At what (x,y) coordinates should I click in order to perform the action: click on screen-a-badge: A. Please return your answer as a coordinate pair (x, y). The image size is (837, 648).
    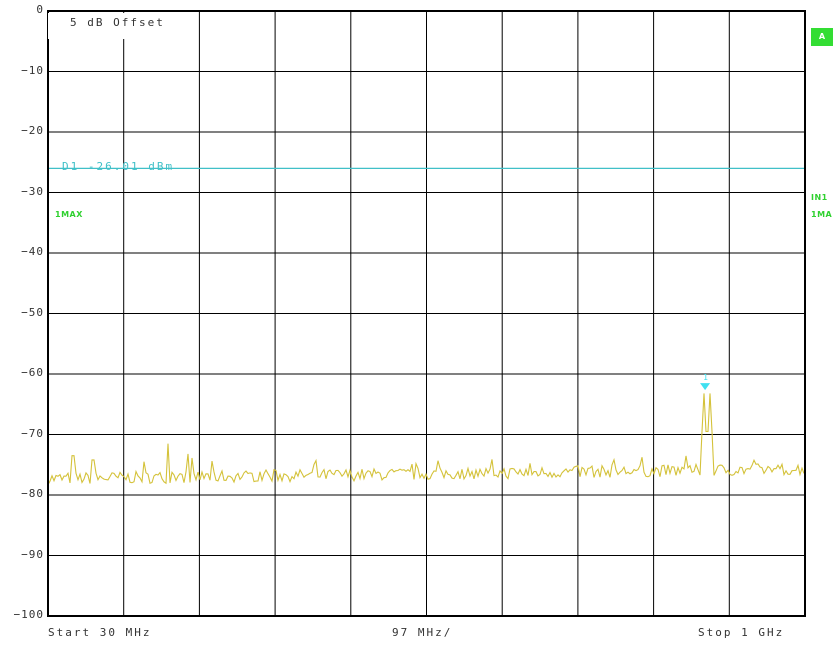
    Looking at the image, I should click on (822, 37).